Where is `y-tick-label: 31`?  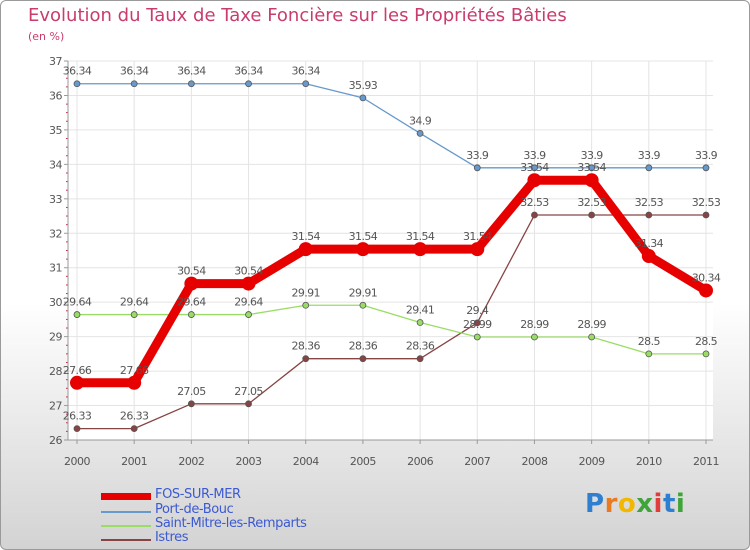 y-tick-label: 31 is located at coordinates (55, 268).